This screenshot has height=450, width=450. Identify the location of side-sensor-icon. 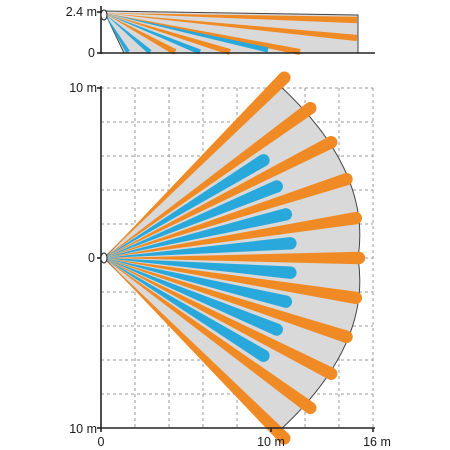
(104, 15).